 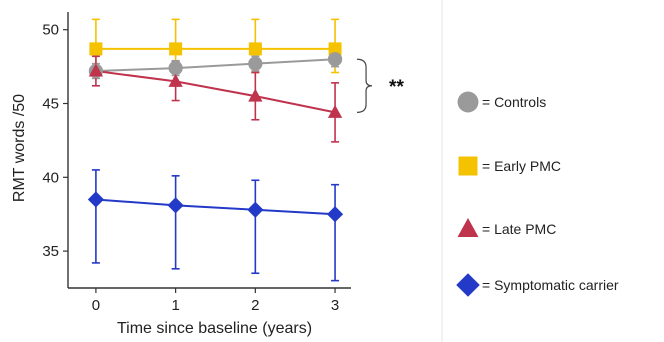 I want to click on y-tick-label: 35, so click(x=50, y=251).